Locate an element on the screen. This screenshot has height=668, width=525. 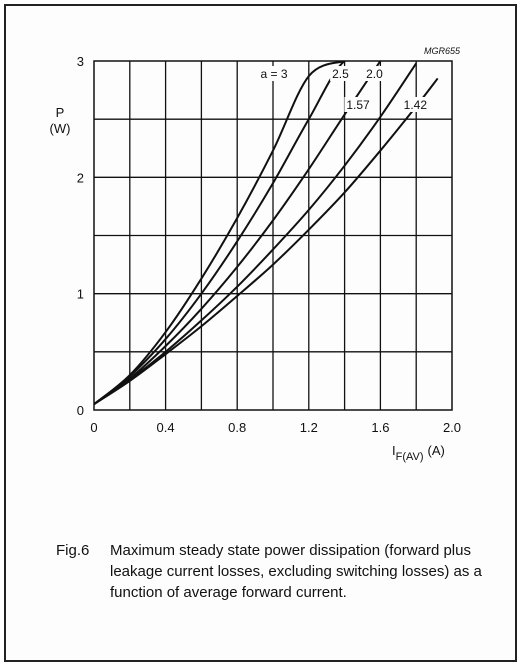
x-axis-label-sub: F(AV) is located at coordinates (410, 457).